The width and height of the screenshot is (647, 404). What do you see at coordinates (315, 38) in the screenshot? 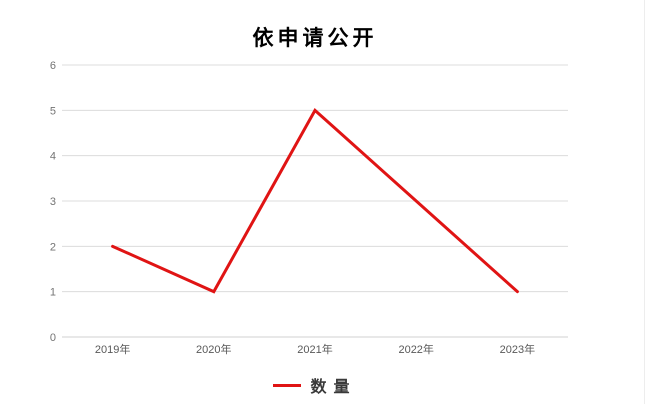
I see `chart-title: 依申请公开` at bounding box center [315, 38].